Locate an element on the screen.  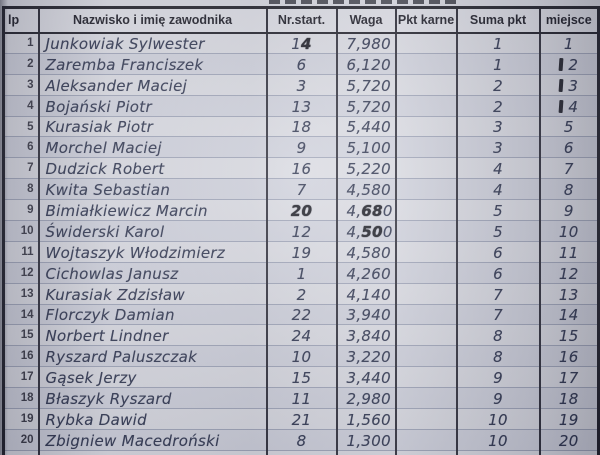
lp-cell: 16 is located at coordinates (21, 356).